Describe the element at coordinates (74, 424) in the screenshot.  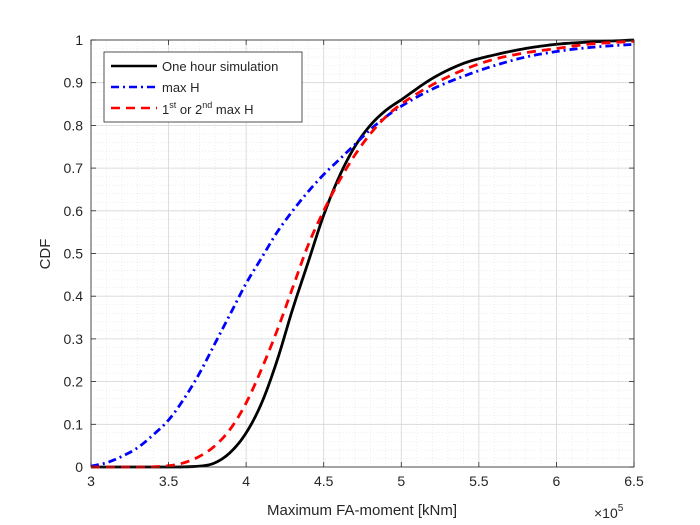
I see `y-tick-label: 0.1` at that location.